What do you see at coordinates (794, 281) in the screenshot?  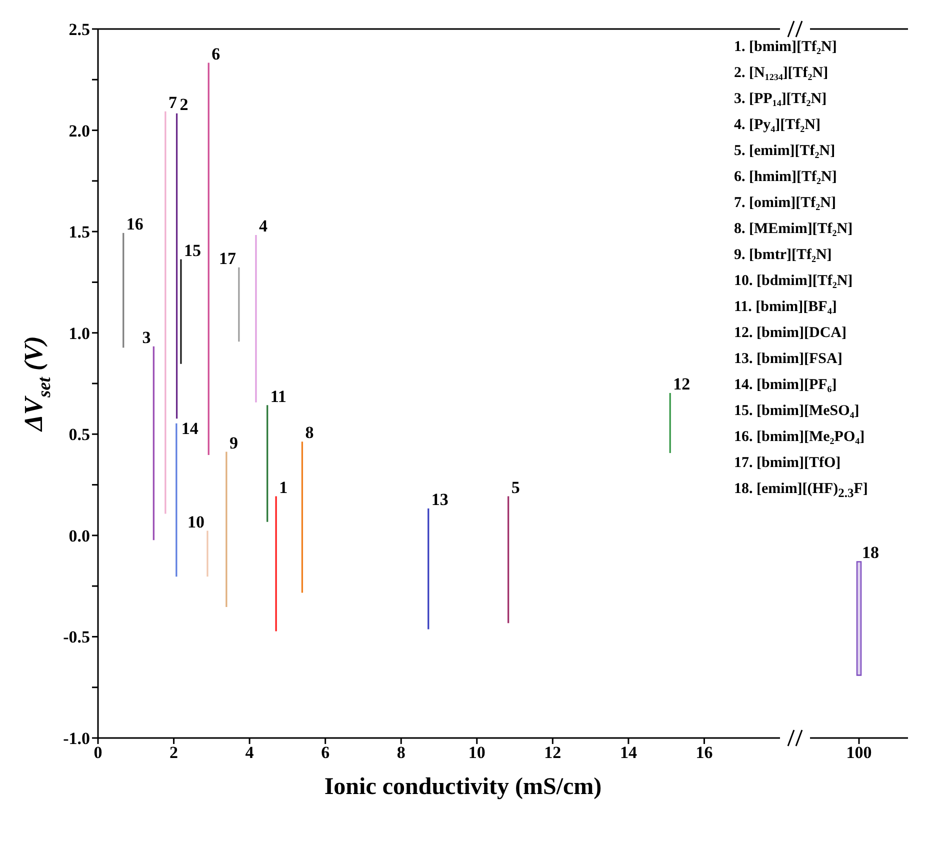 I see `annotation: 10. [bdmim][Tf₂N]` at bounding box center [794, 281].